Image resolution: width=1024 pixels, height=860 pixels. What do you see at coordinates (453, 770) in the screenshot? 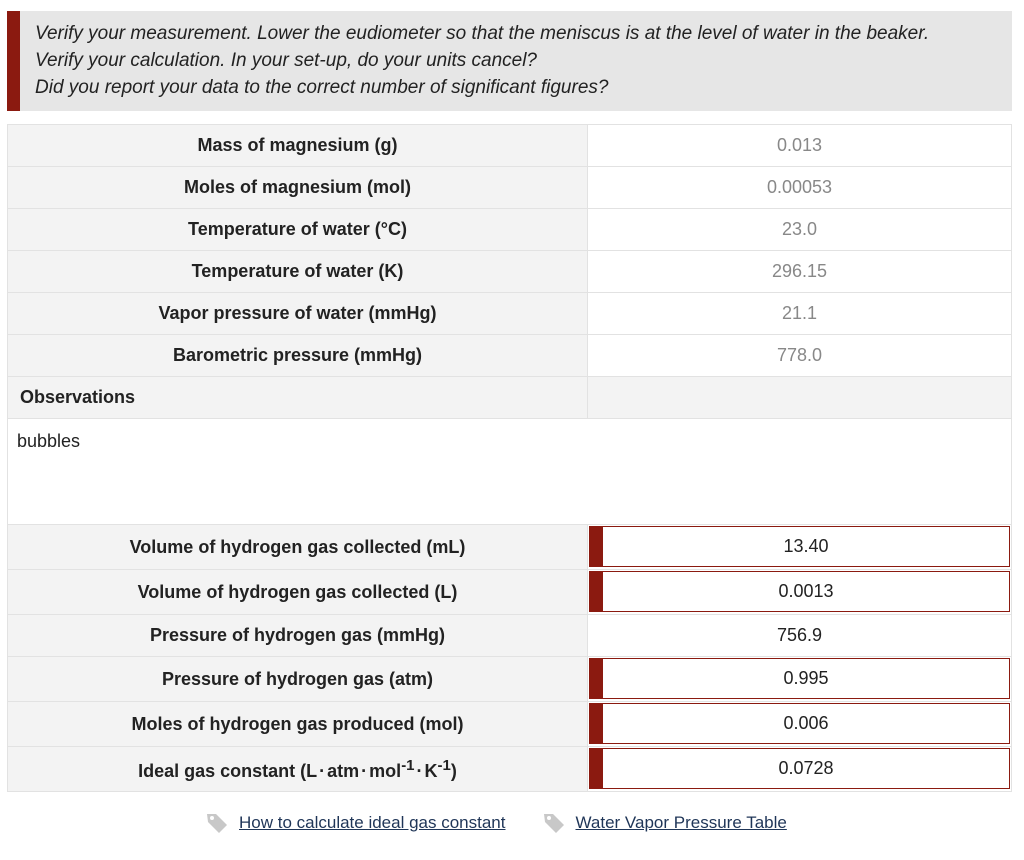
I see `gas-constant-suffix: )` at bounding box center [453, 770].